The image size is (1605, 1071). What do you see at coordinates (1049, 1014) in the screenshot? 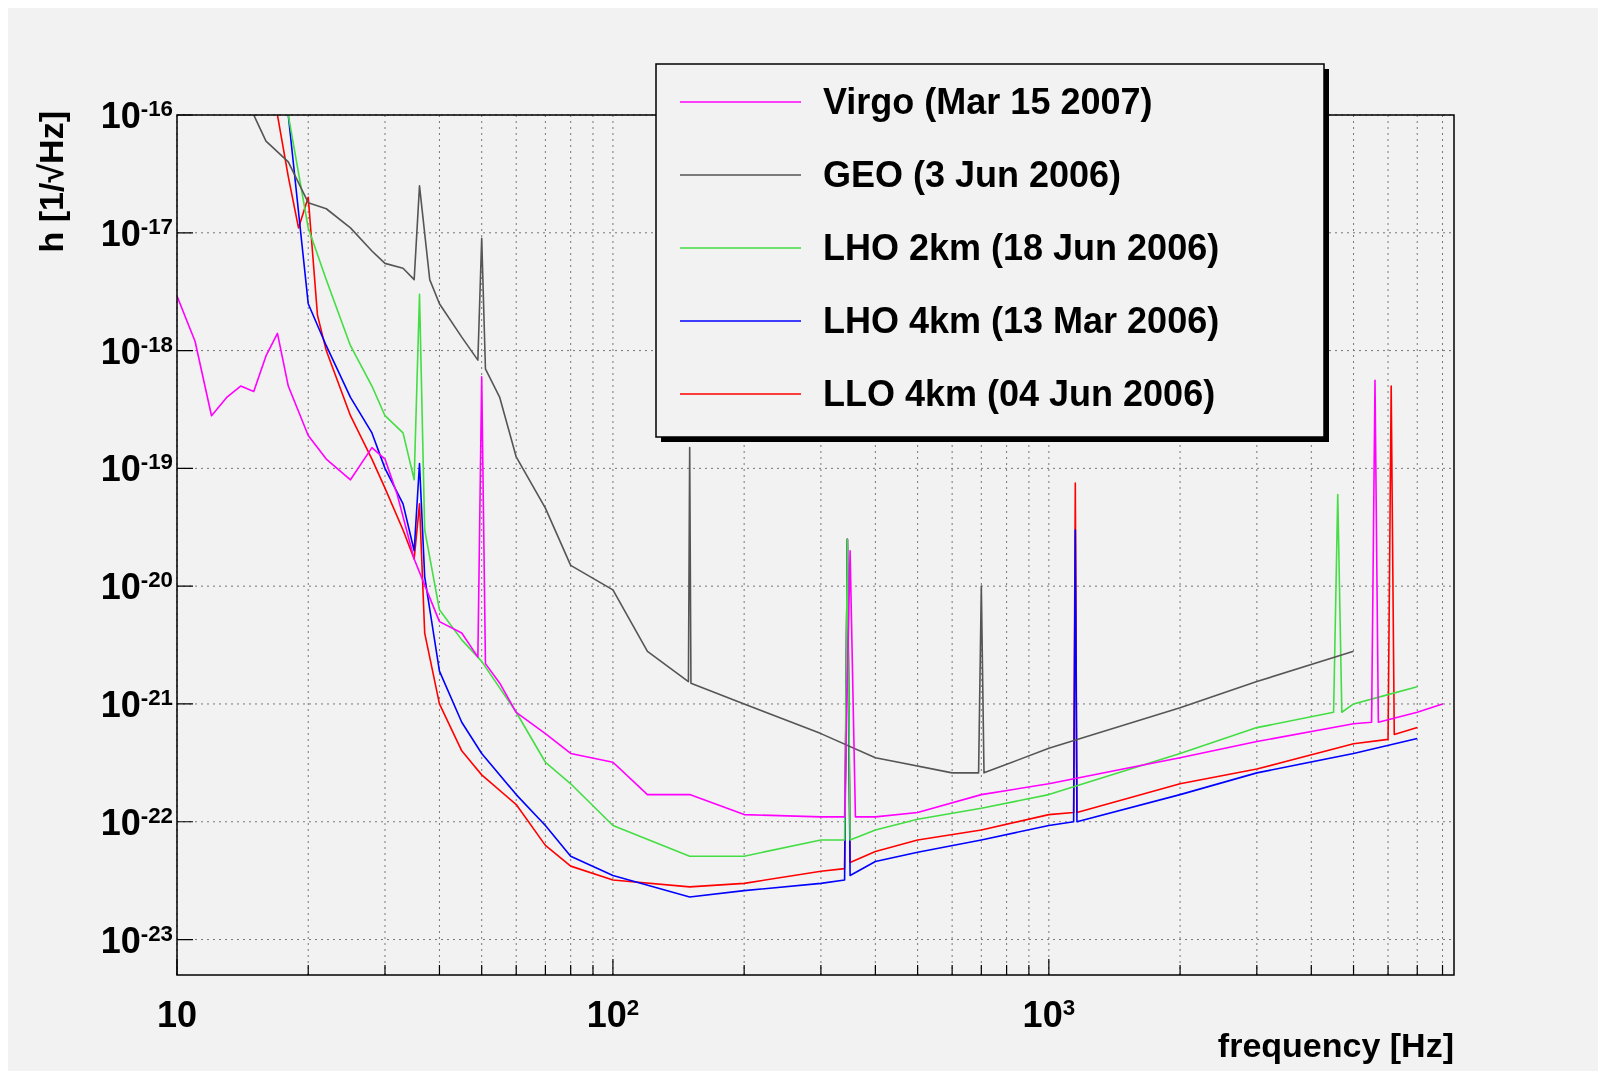
I see `x-tick-label: 10$^{3}$` at bounding box center [1049, 1014].